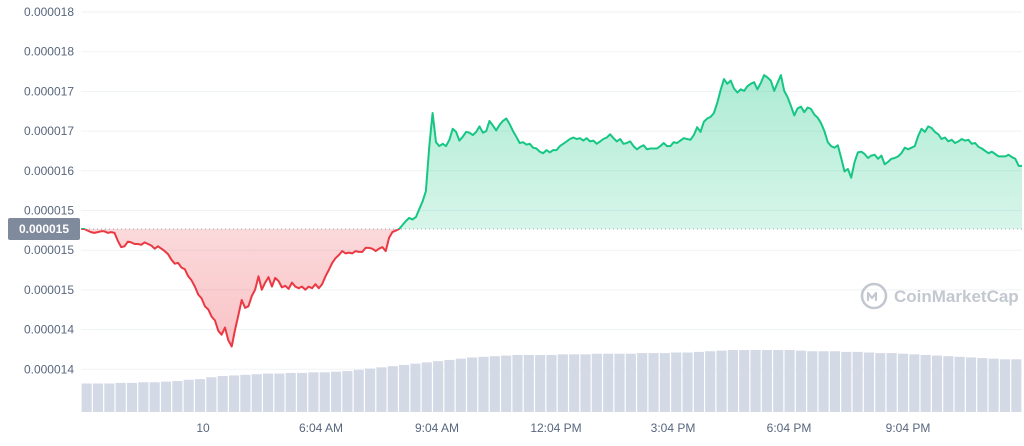 Image resolution: width=1024 pixels, height=446 pixels. I want to click on reference-badge-bg, so click(44, 228).